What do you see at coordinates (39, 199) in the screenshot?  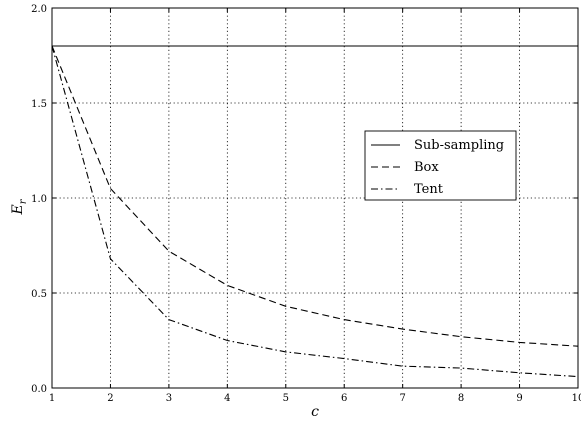 I see `y-tick-label: 1.0` at bounding box center [39, 199].